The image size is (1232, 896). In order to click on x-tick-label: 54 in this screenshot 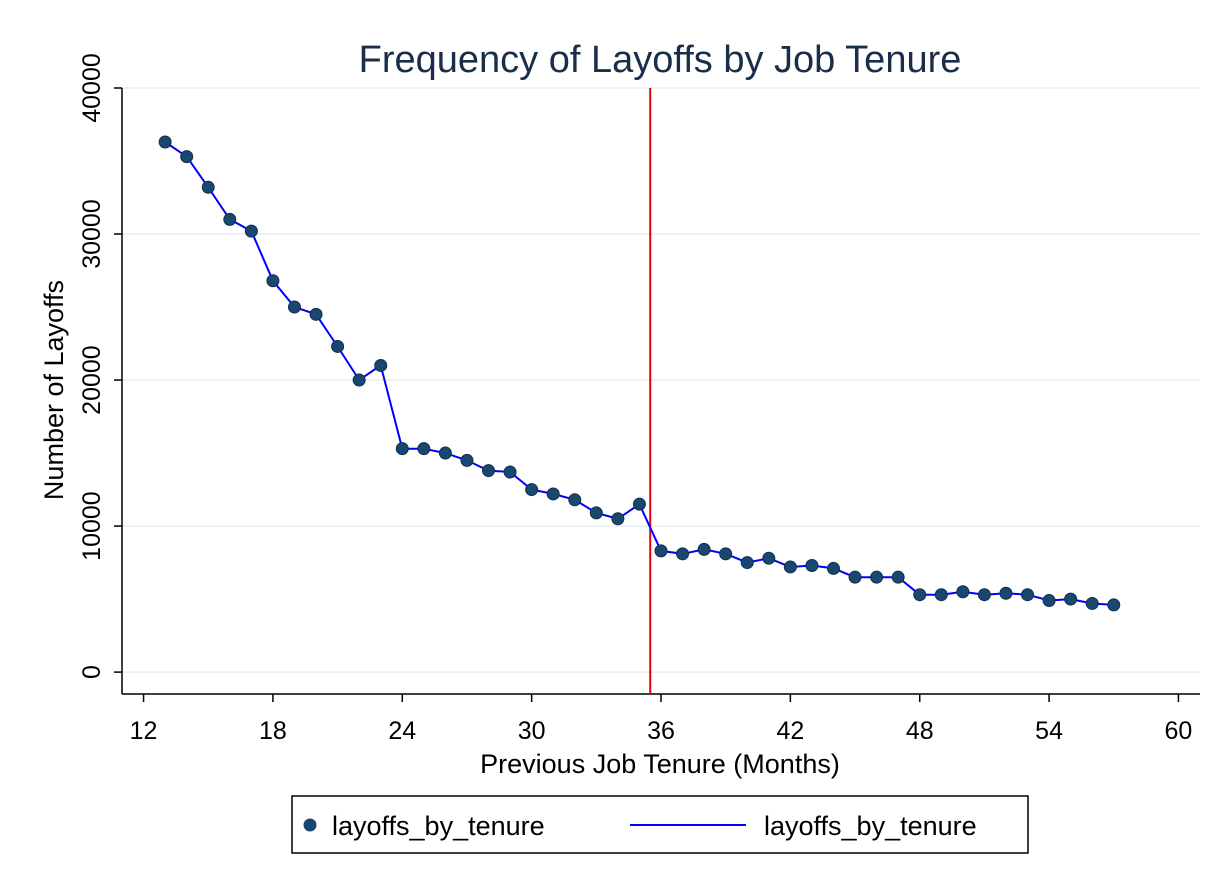, I will do `click(1049, 731)`.